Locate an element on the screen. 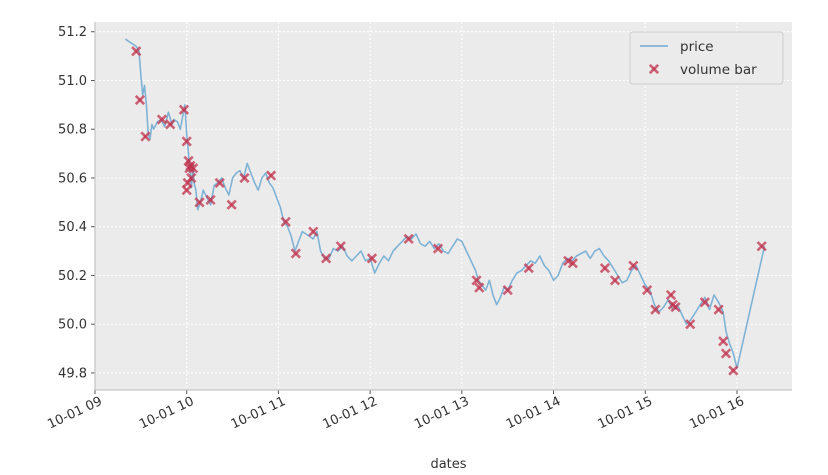  legend-box is located at coordinates (706, 58).